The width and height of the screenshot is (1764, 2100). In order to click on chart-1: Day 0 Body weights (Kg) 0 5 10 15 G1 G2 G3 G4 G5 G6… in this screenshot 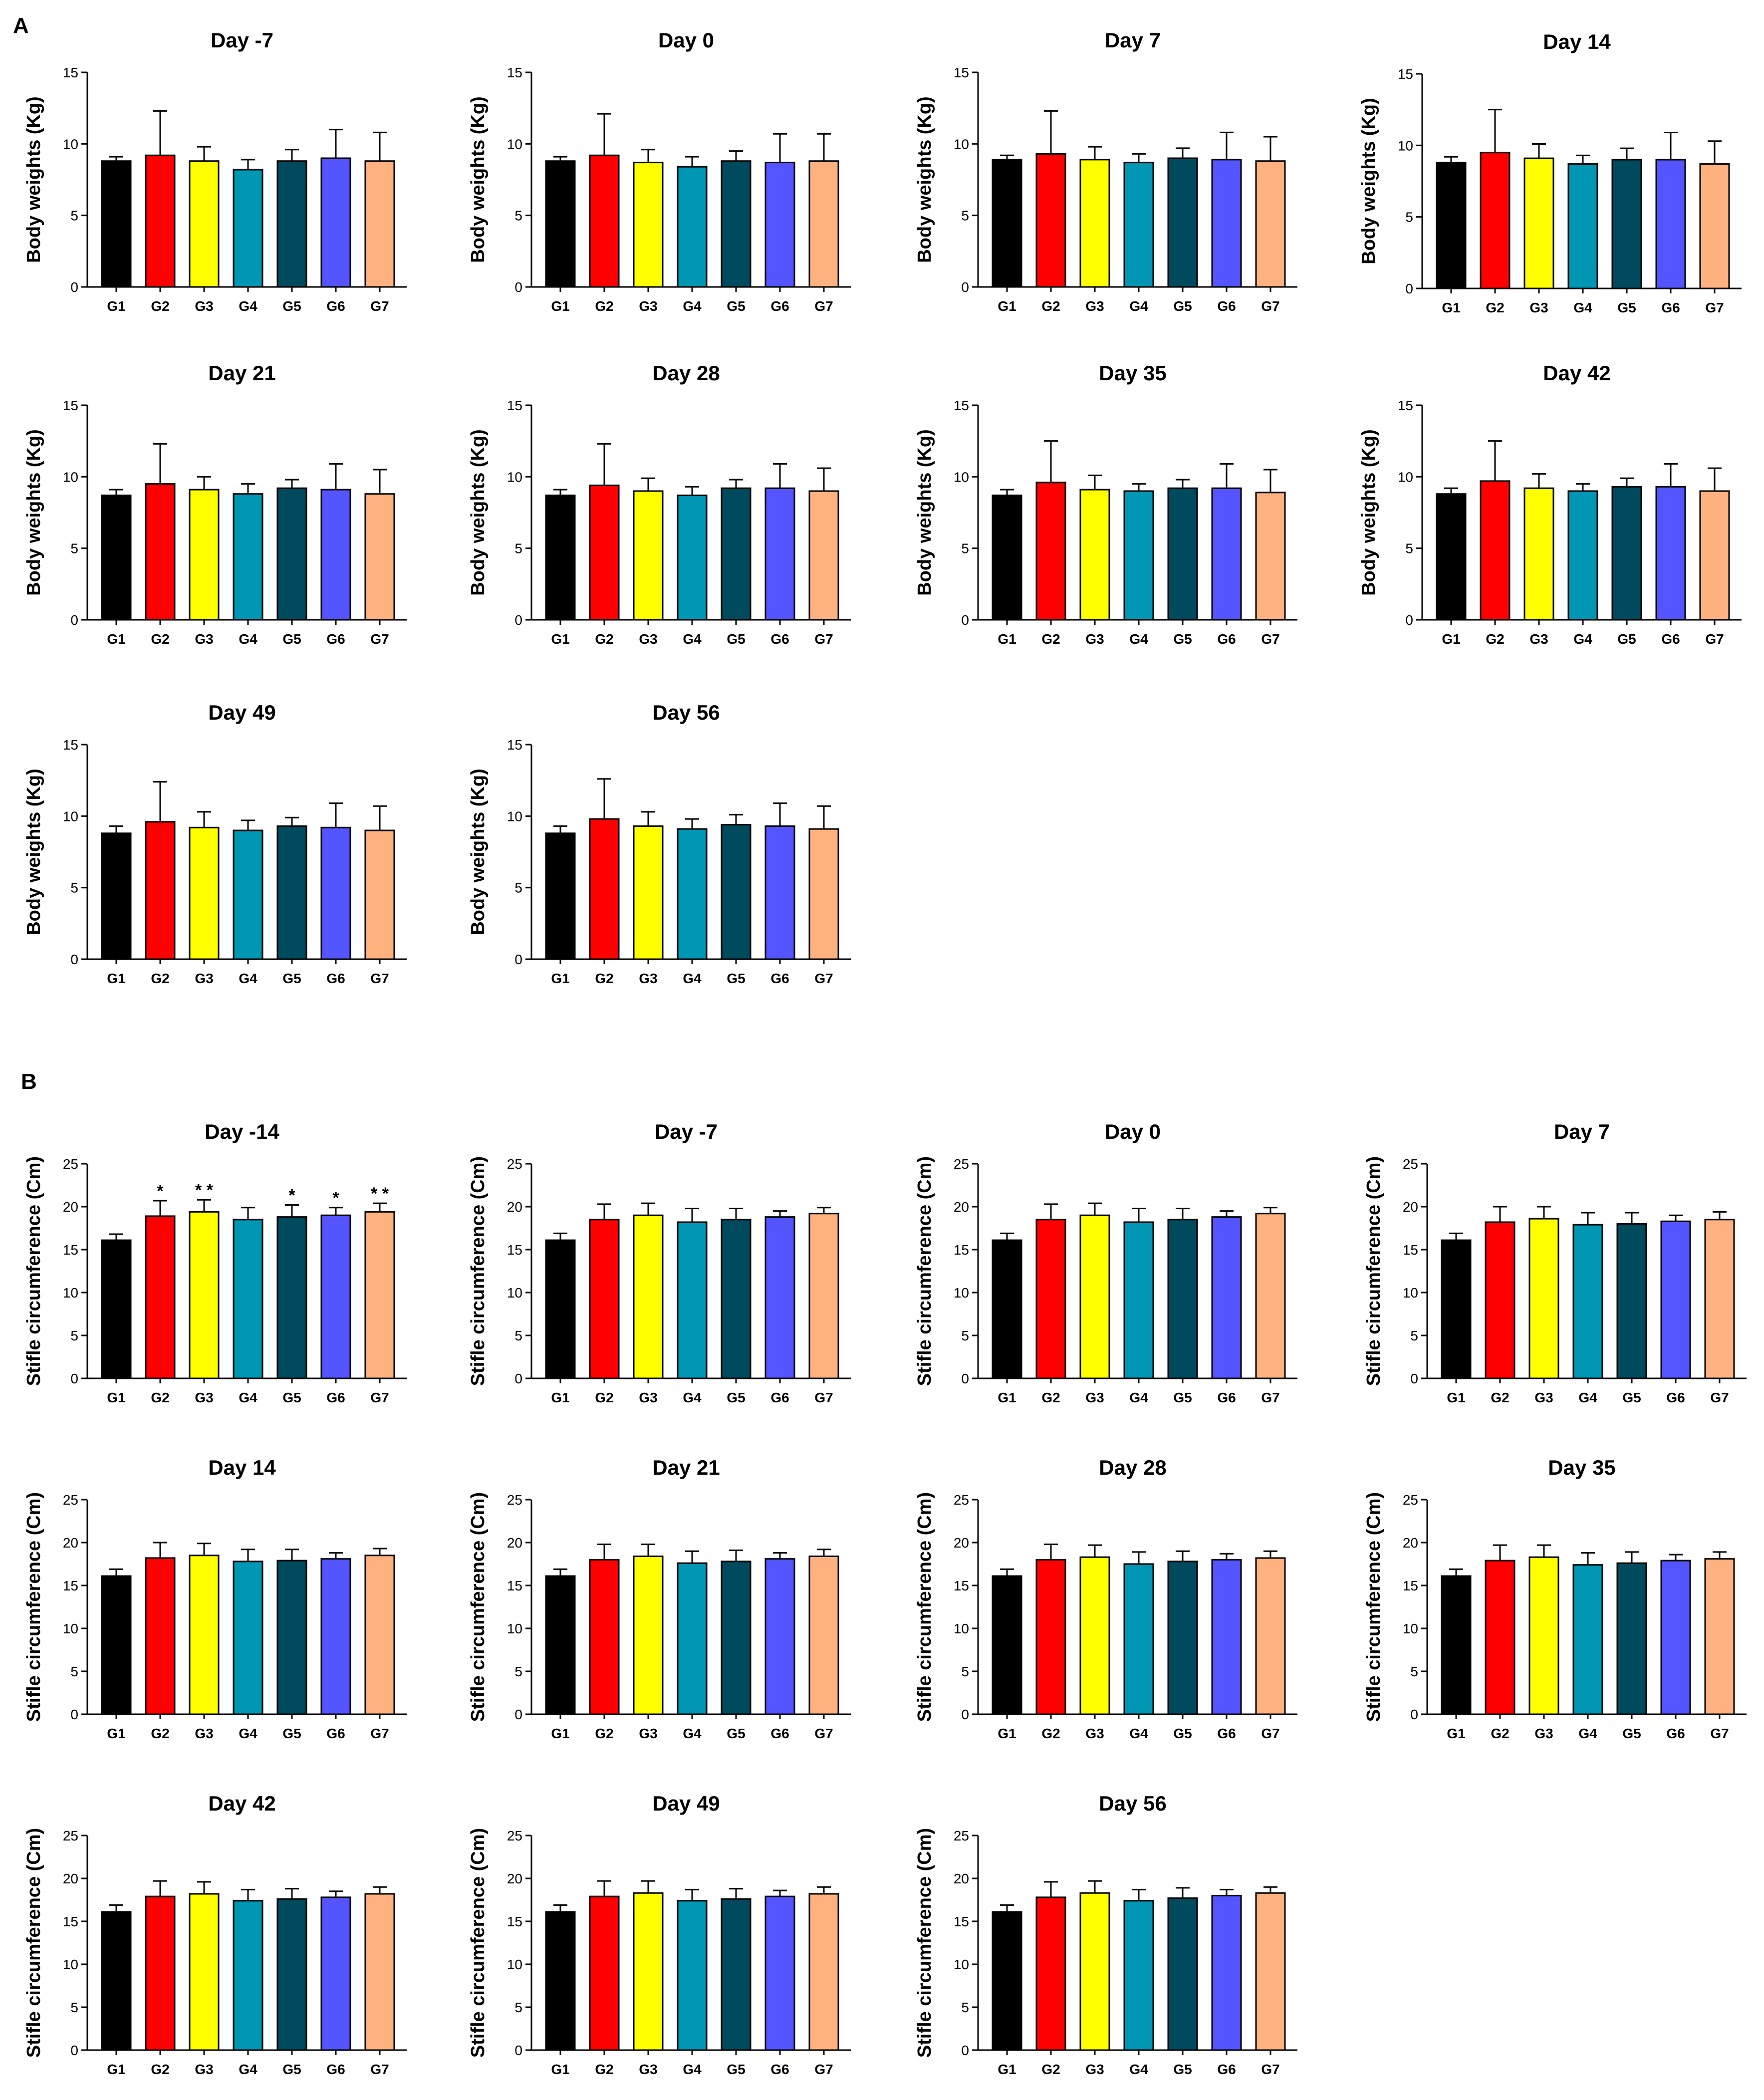, I will do `click(659, 171)`.